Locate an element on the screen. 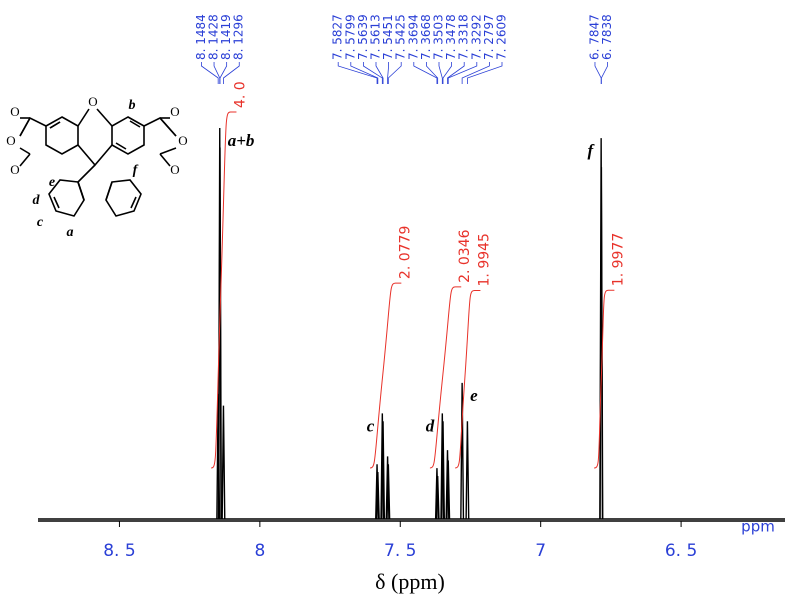 The width and height of the screenshot is (792, 605). x-tick-label: 7. 5 is located at coordinates (400, 551).